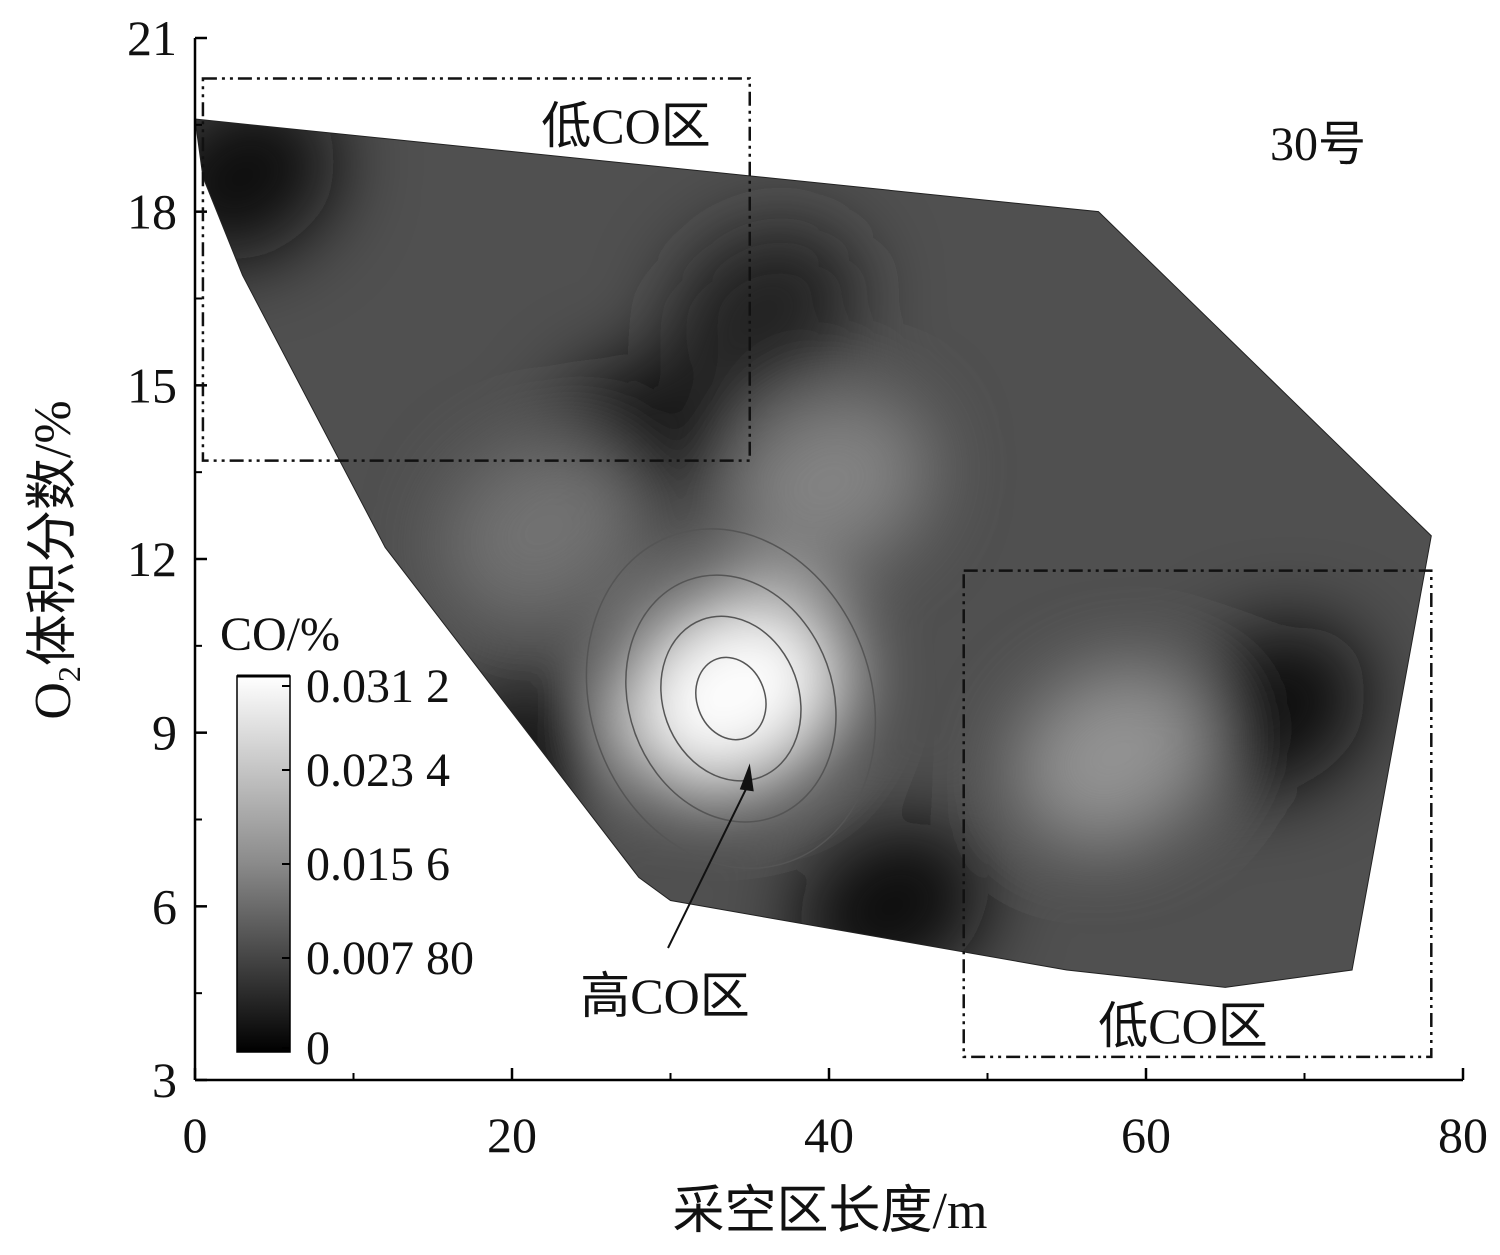 This screenshot has width=1500, height=1255. What do you see at coordinates (164, 1080) in the screenshot?
I see `y-tick-label: 3` at bounding box center [164, 1080].